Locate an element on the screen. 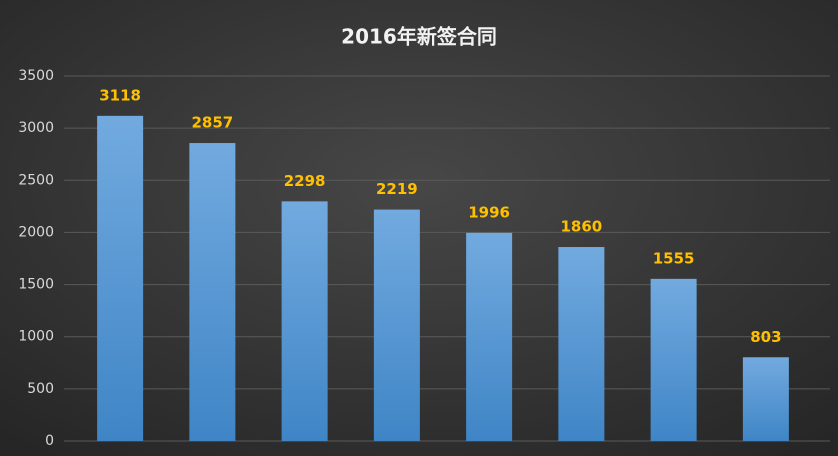  y-tick-label: 2000 is located at coordinates (36, 232).